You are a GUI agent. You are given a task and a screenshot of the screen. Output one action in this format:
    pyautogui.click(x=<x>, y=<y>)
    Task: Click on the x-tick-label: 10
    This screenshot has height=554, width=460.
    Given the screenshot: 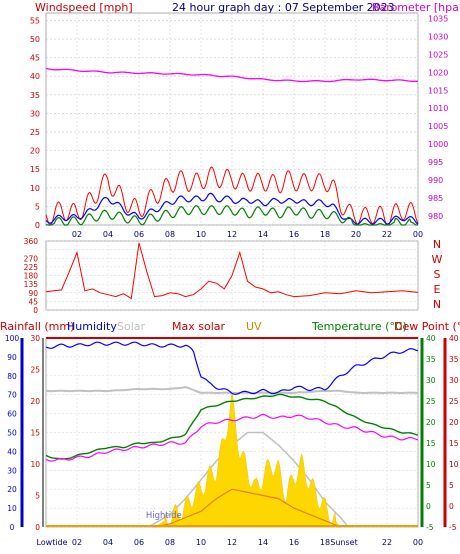 What is the action you would take?
    pyautogui.click(x=201, y=542)
    